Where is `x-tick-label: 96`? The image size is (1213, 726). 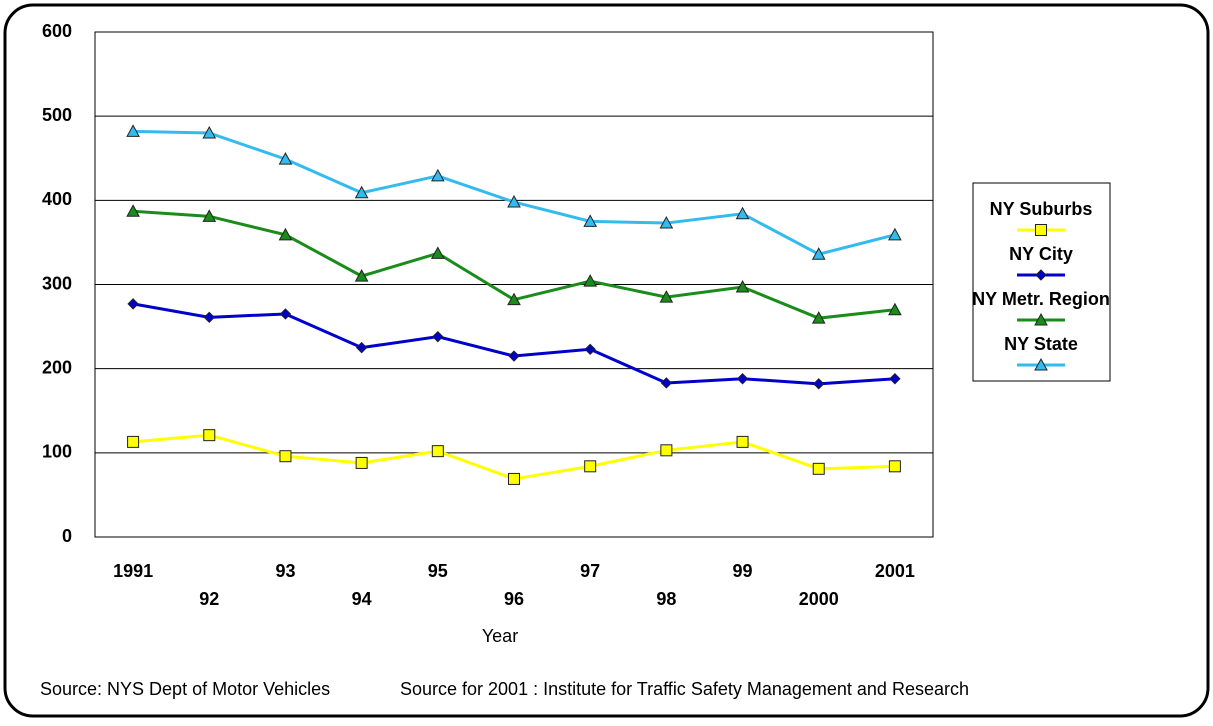
x-tick-label: 96 is located at coordinates (514, 599).